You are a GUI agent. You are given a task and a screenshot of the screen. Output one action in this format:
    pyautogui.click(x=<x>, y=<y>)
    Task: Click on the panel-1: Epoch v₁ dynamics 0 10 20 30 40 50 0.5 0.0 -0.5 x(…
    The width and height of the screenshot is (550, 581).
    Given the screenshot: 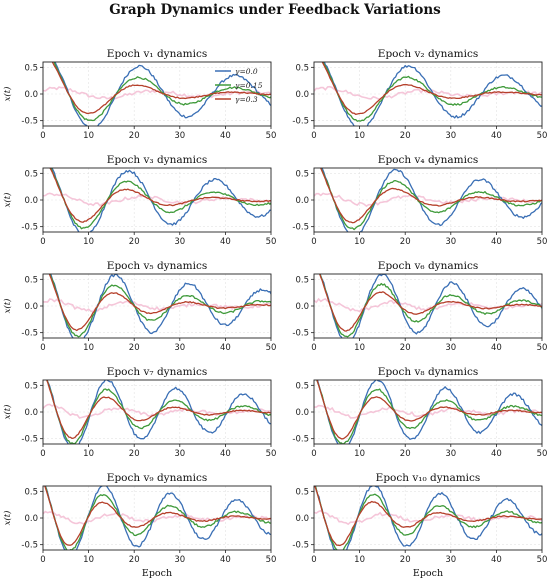 What is the action you would take?
    pyautogui.click(x=139, y=94)
    